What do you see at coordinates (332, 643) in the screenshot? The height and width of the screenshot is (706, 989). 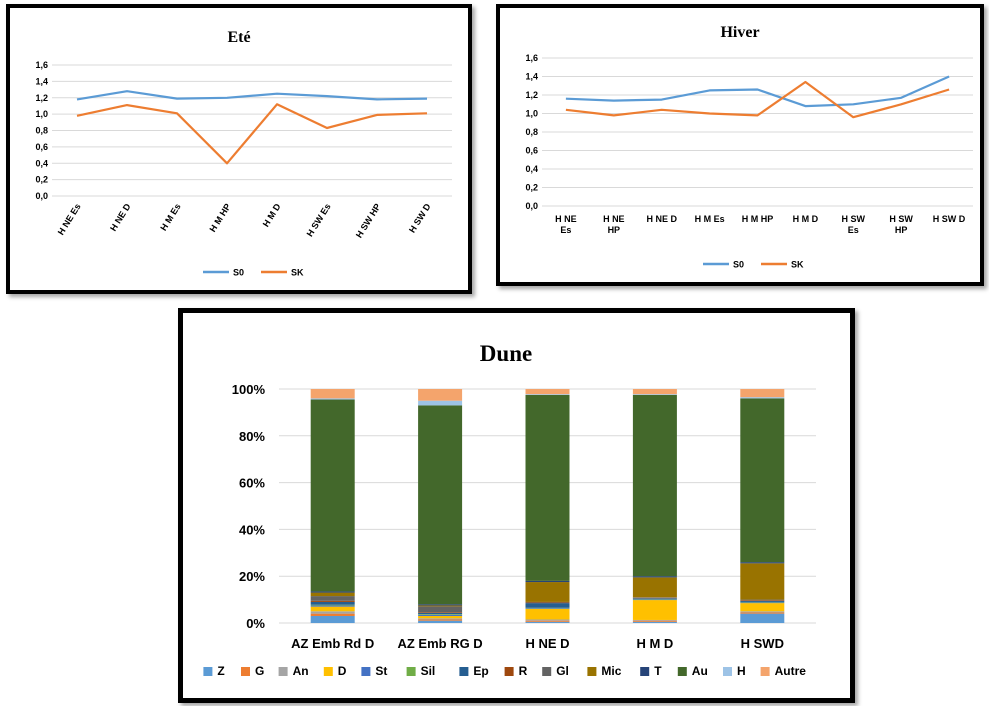 I see `x-tick-label: AZ Emb Rd D` at bounding box center [332, 643].